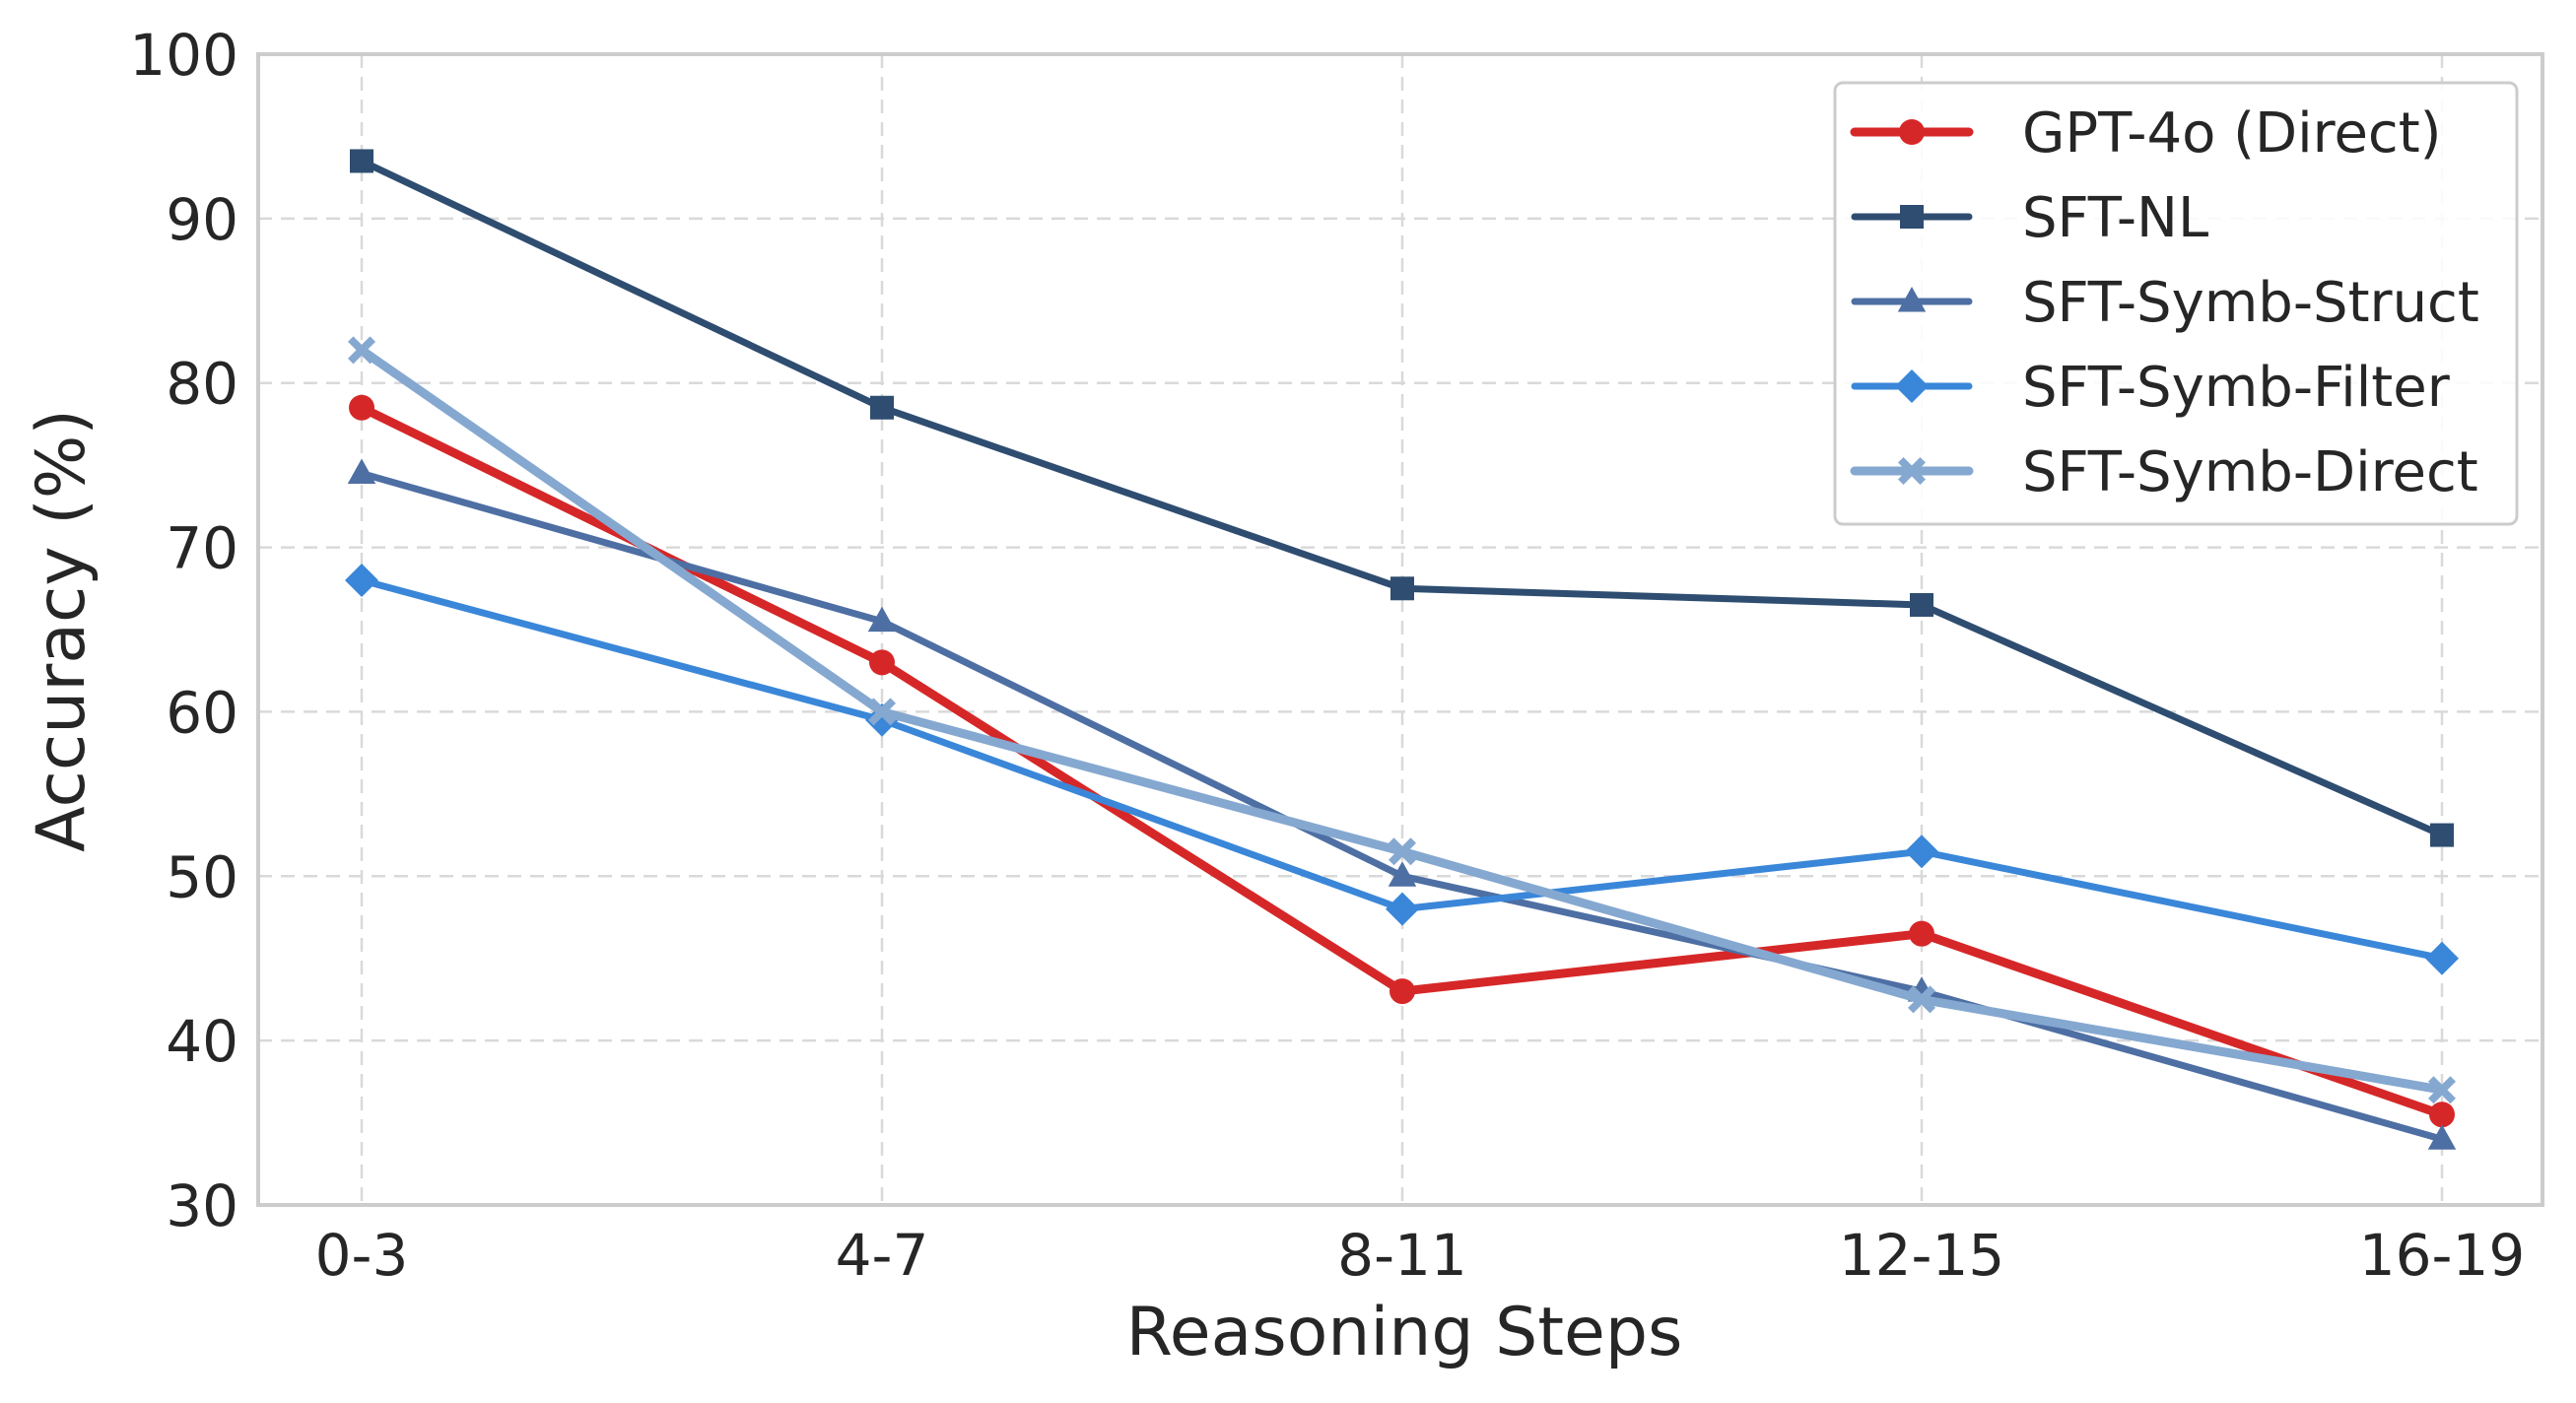 The height and width of the screenshot is (1403, 2576). I want to click on legend-item: SFT-Symb-Struct, so click(2165, 303).